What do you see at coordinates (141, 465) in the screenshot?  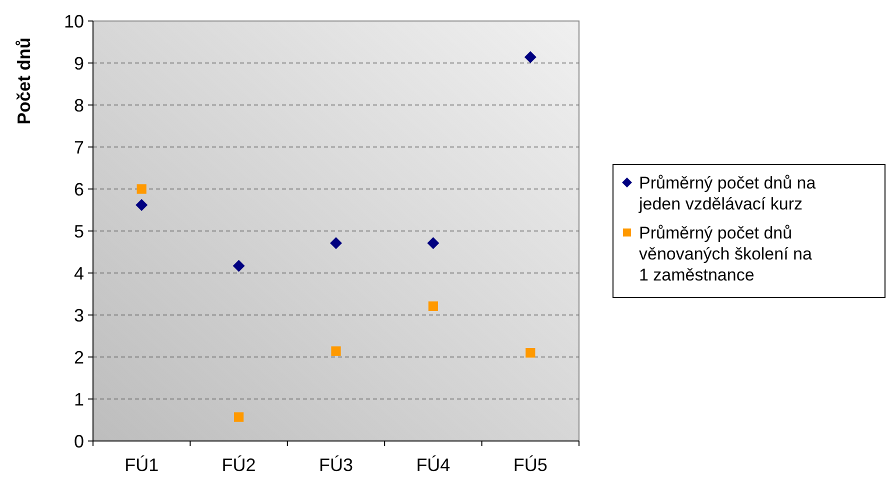 I see `x-tick-label: FÚ1` at bounding box center [141, 465].